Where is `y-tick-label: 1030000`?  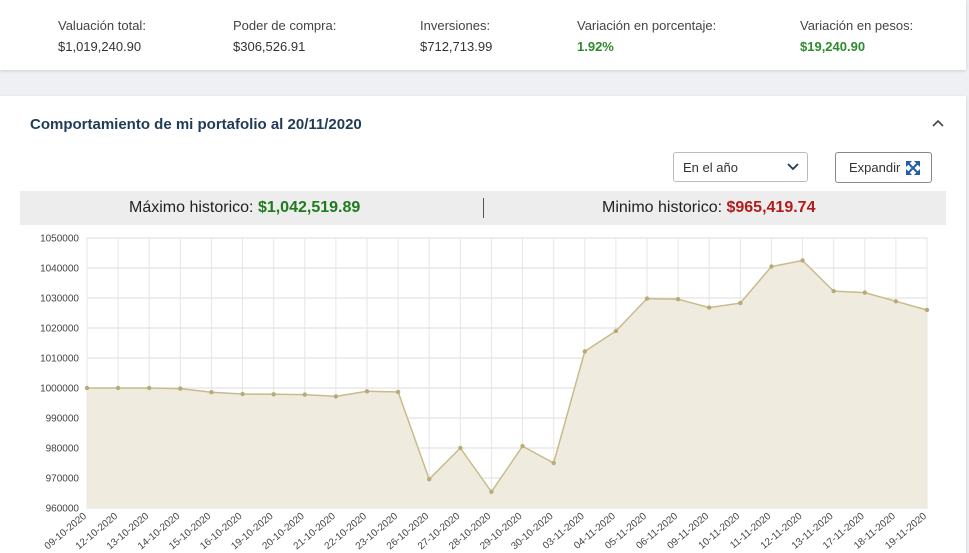
y-tick-label: 1030000 is located at coordinates (59, 299).